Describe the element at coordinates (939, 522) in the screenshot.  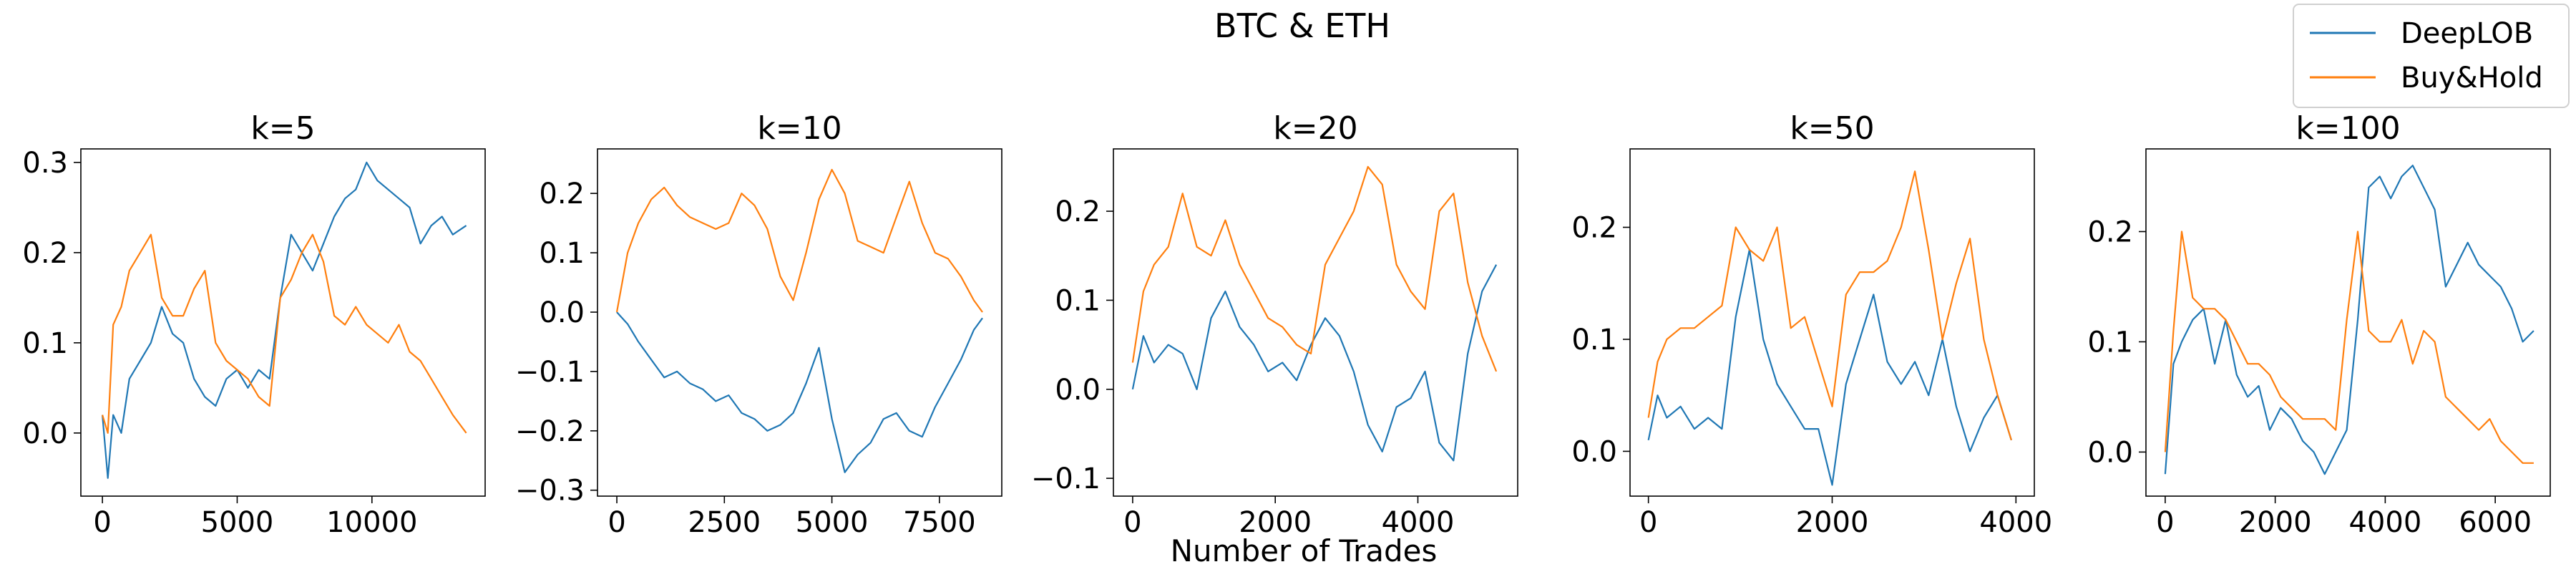
I see `x-tick-label: 7500` at that location.